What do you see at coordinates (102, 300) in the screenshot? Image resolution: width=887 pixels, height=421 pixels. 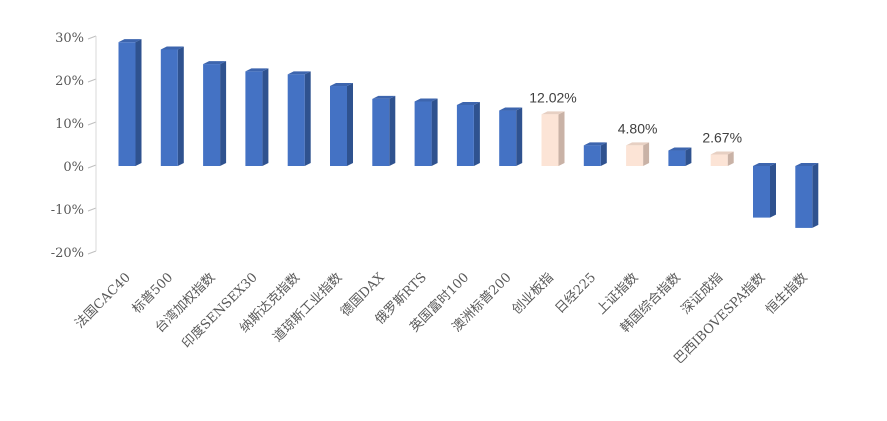 I see `x-tick-label: 法国CAC40` at bounding box center [102, 300].